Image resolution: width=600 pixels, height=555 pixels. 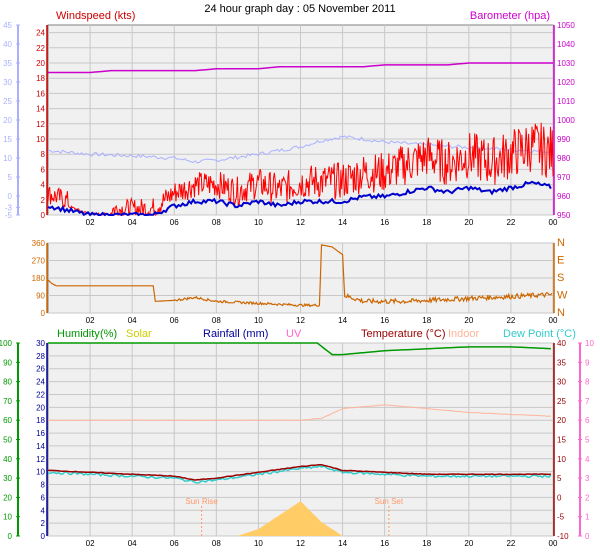 I want to click on y-left-outer-tick-label: 80, so click(x=7, y=382).